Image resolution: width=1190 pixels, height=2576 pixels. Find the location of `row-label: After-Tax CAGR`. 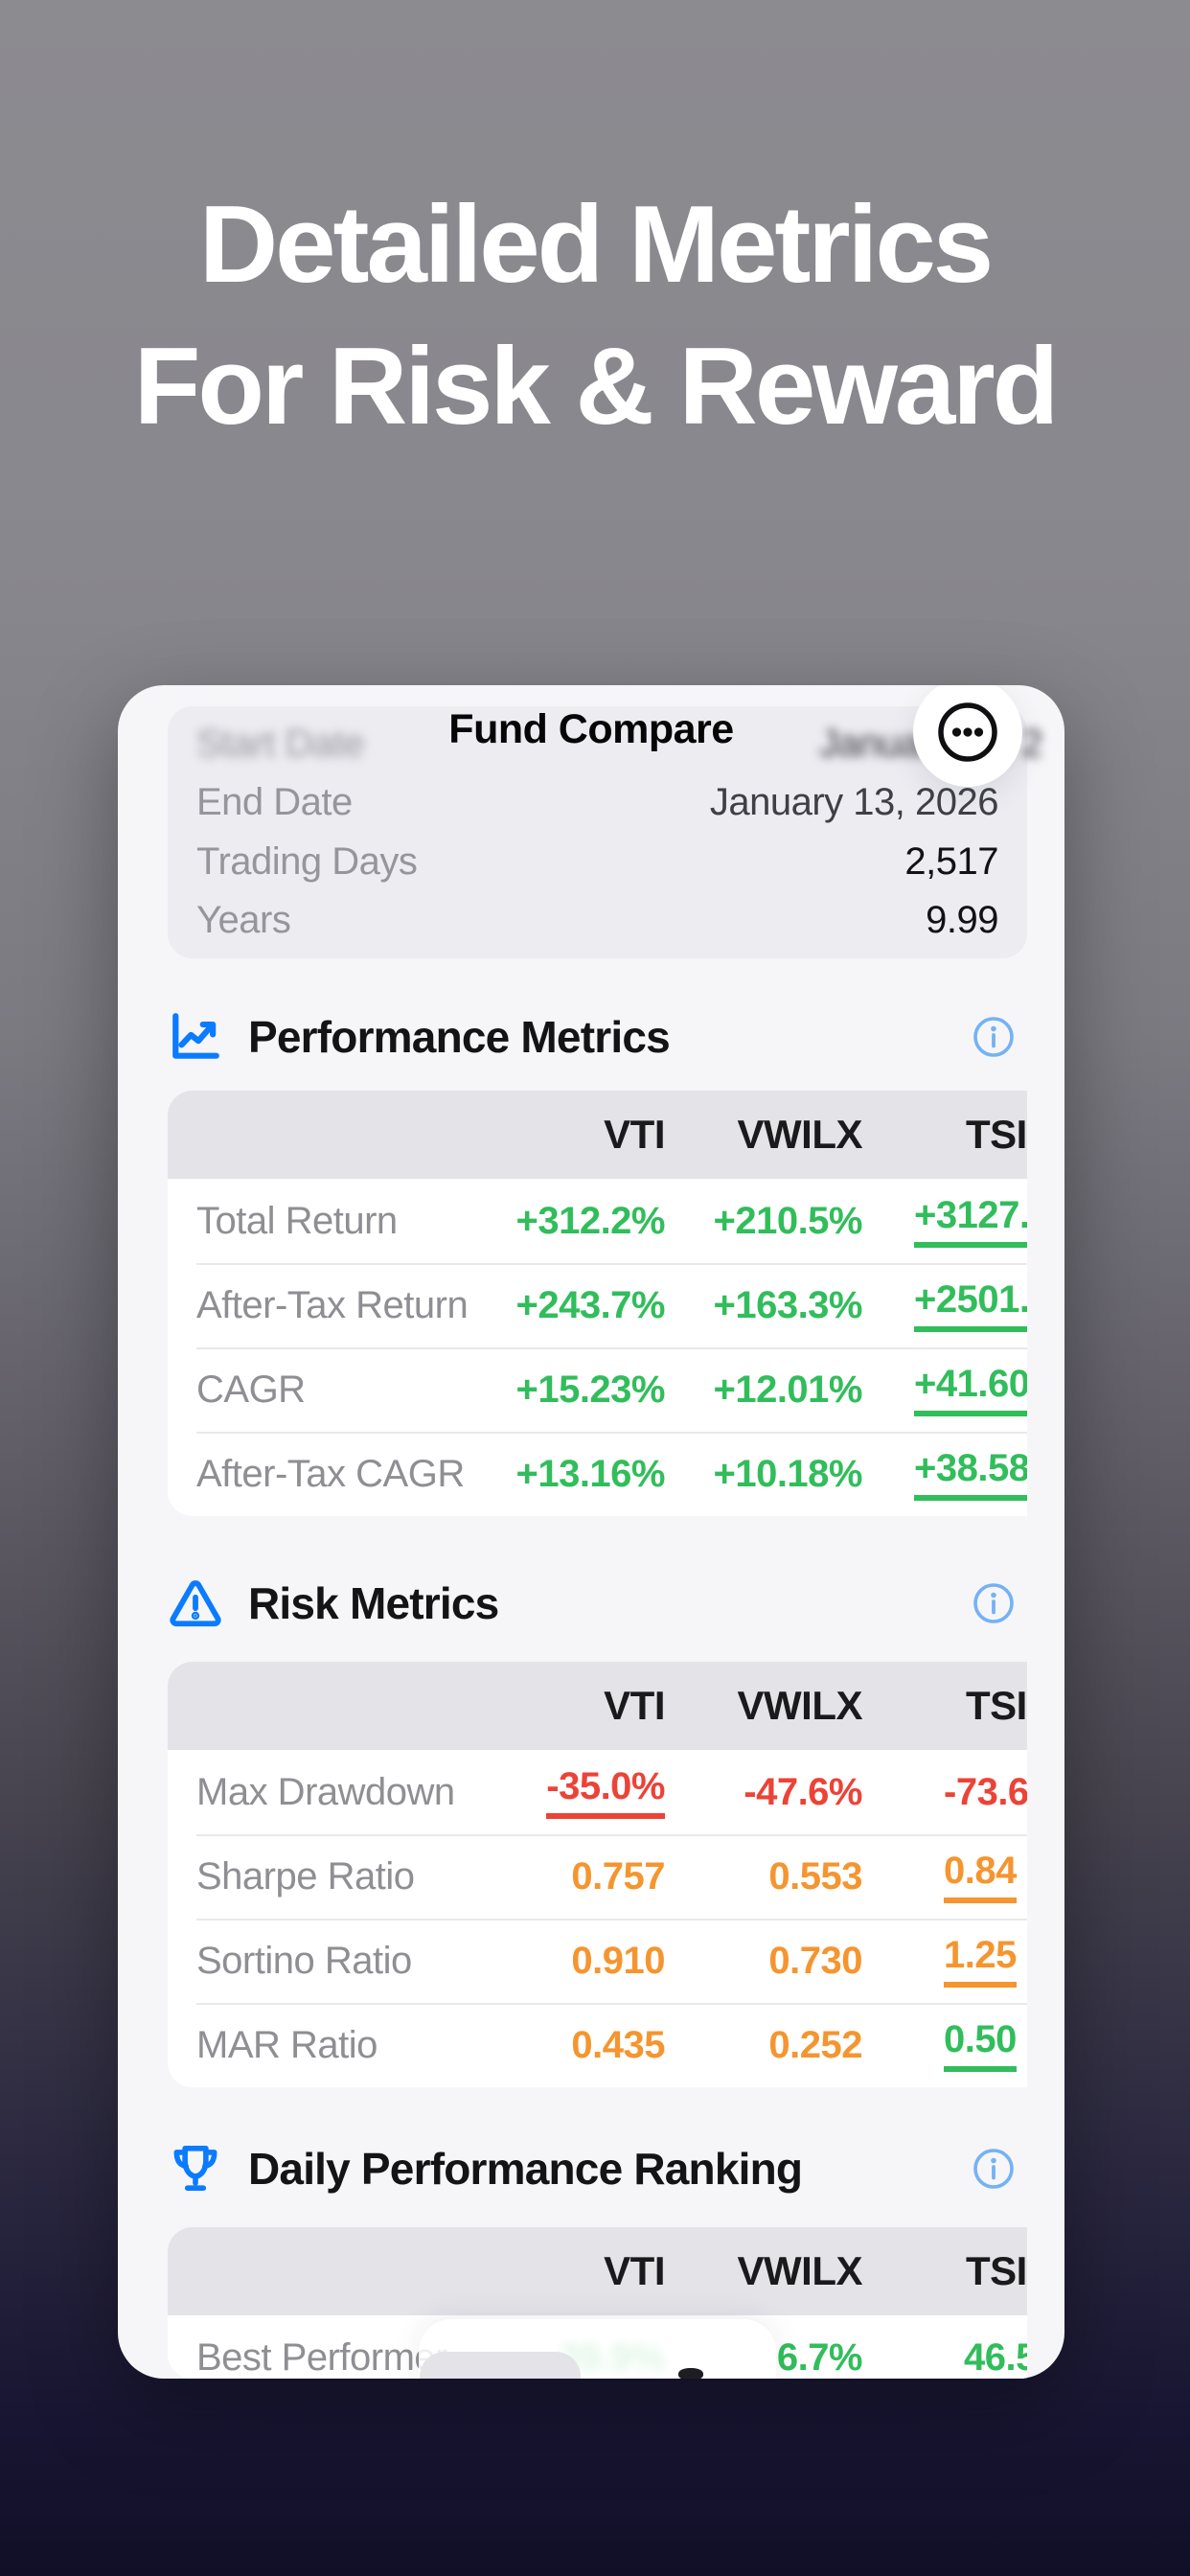

row-label: After-Tax CAGR is located at coordinates (331, 1473).